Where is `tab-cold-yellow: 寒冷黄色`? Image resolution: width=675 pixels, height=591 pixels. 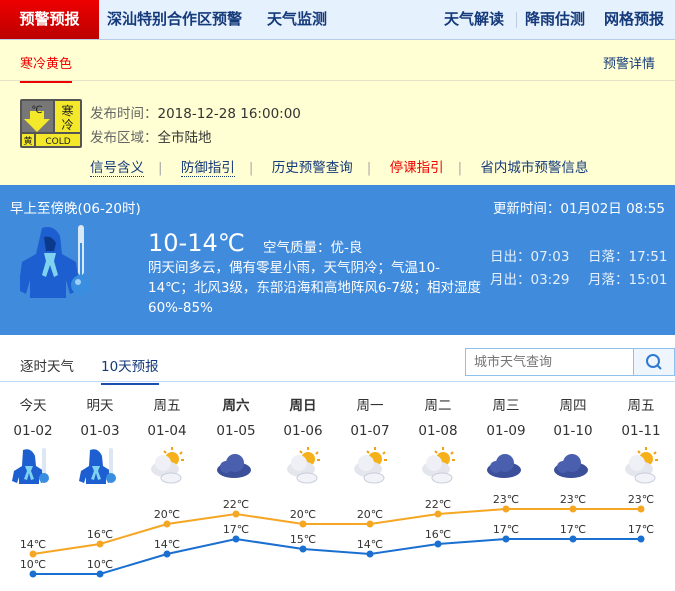
tab-cold-yellow: 寒冷黄色 is located at coordinates (46, 68).